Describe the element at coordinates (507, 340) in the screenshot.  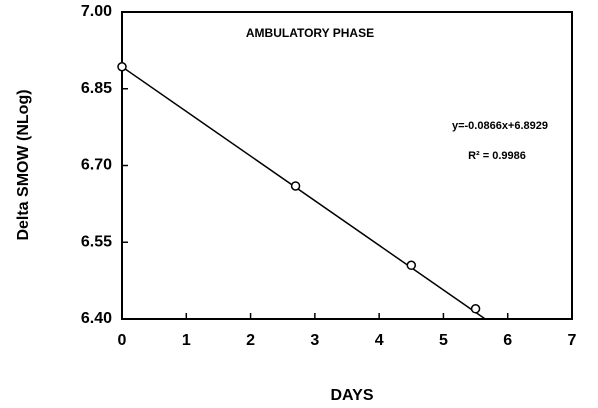
I see `x-tick-label: 6` at that location.